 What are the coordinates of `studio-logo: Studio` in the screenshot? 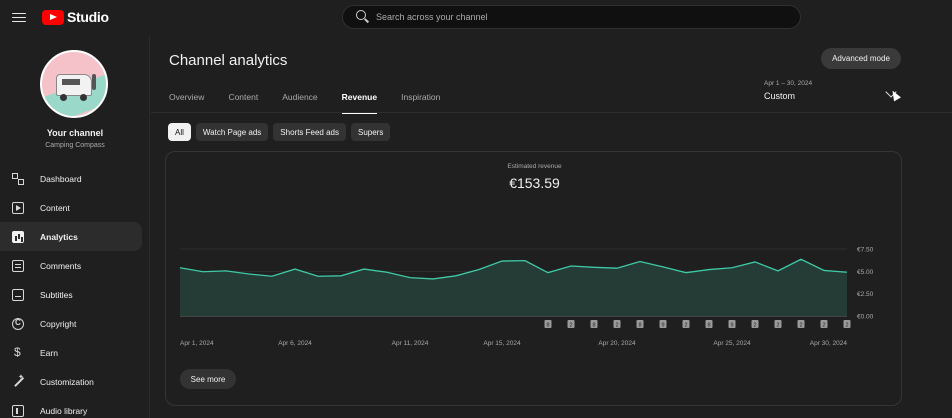 It's located at (75, 17).